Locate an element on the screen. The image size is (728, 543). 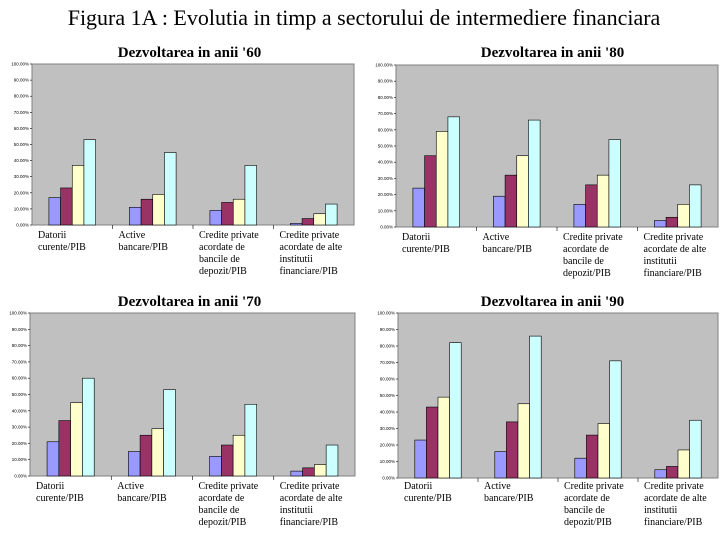
chart-title: Dezvoltarea in anii '70 is located at coordinates (189, 302).